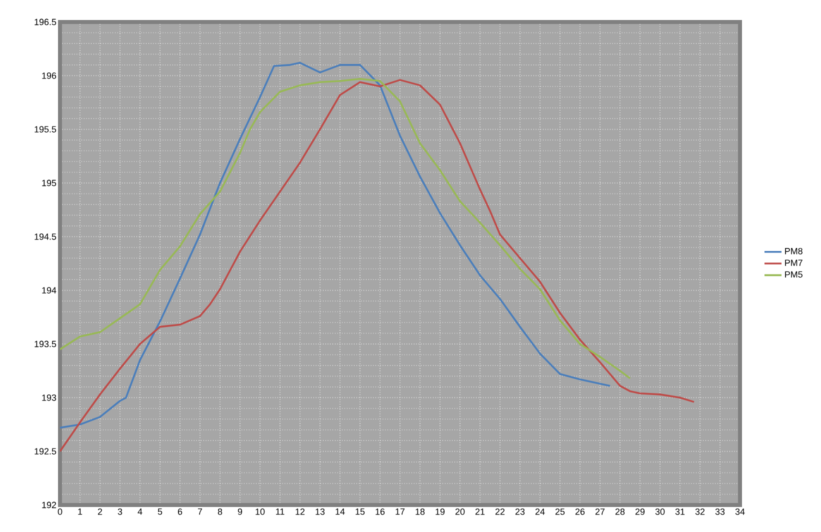 This screenshot has height=532, width=821. What do you see at coordinates (660, 511) in the screenshot?
I see `x-tick-label: 30` at bounding box center [660, 511].